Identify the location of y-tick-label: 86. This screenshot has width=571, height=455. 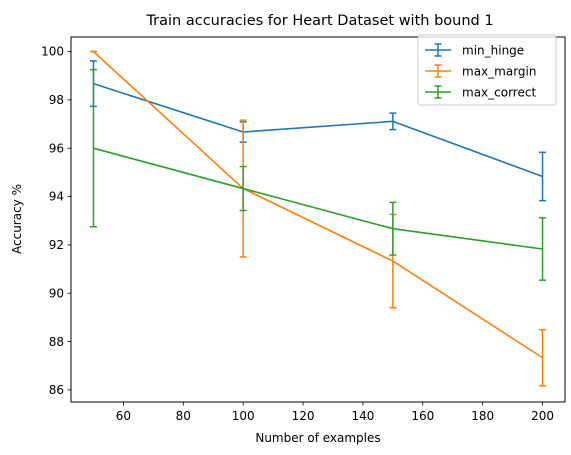
(56, 390).